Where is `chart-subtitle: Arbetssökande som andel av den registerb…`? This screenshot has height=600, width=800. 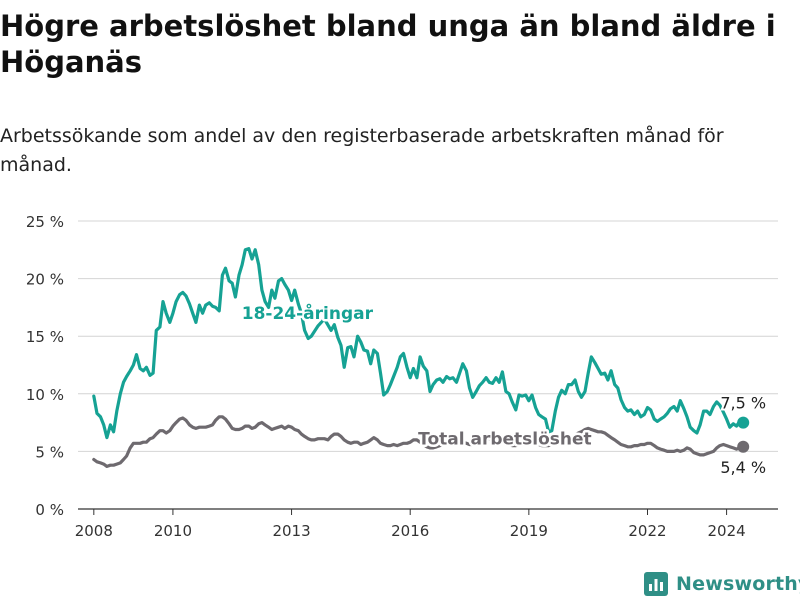
chart-subtitle: Arbetssökande som andel av den registerb… is located at coordinates (362, 150).